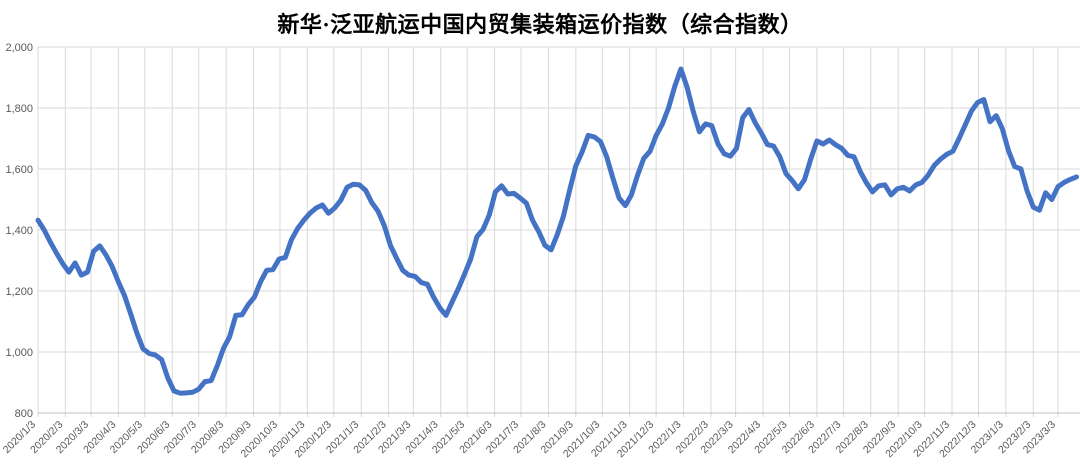  I want to click on y-tick-label: 1,600, so click(19, 170).